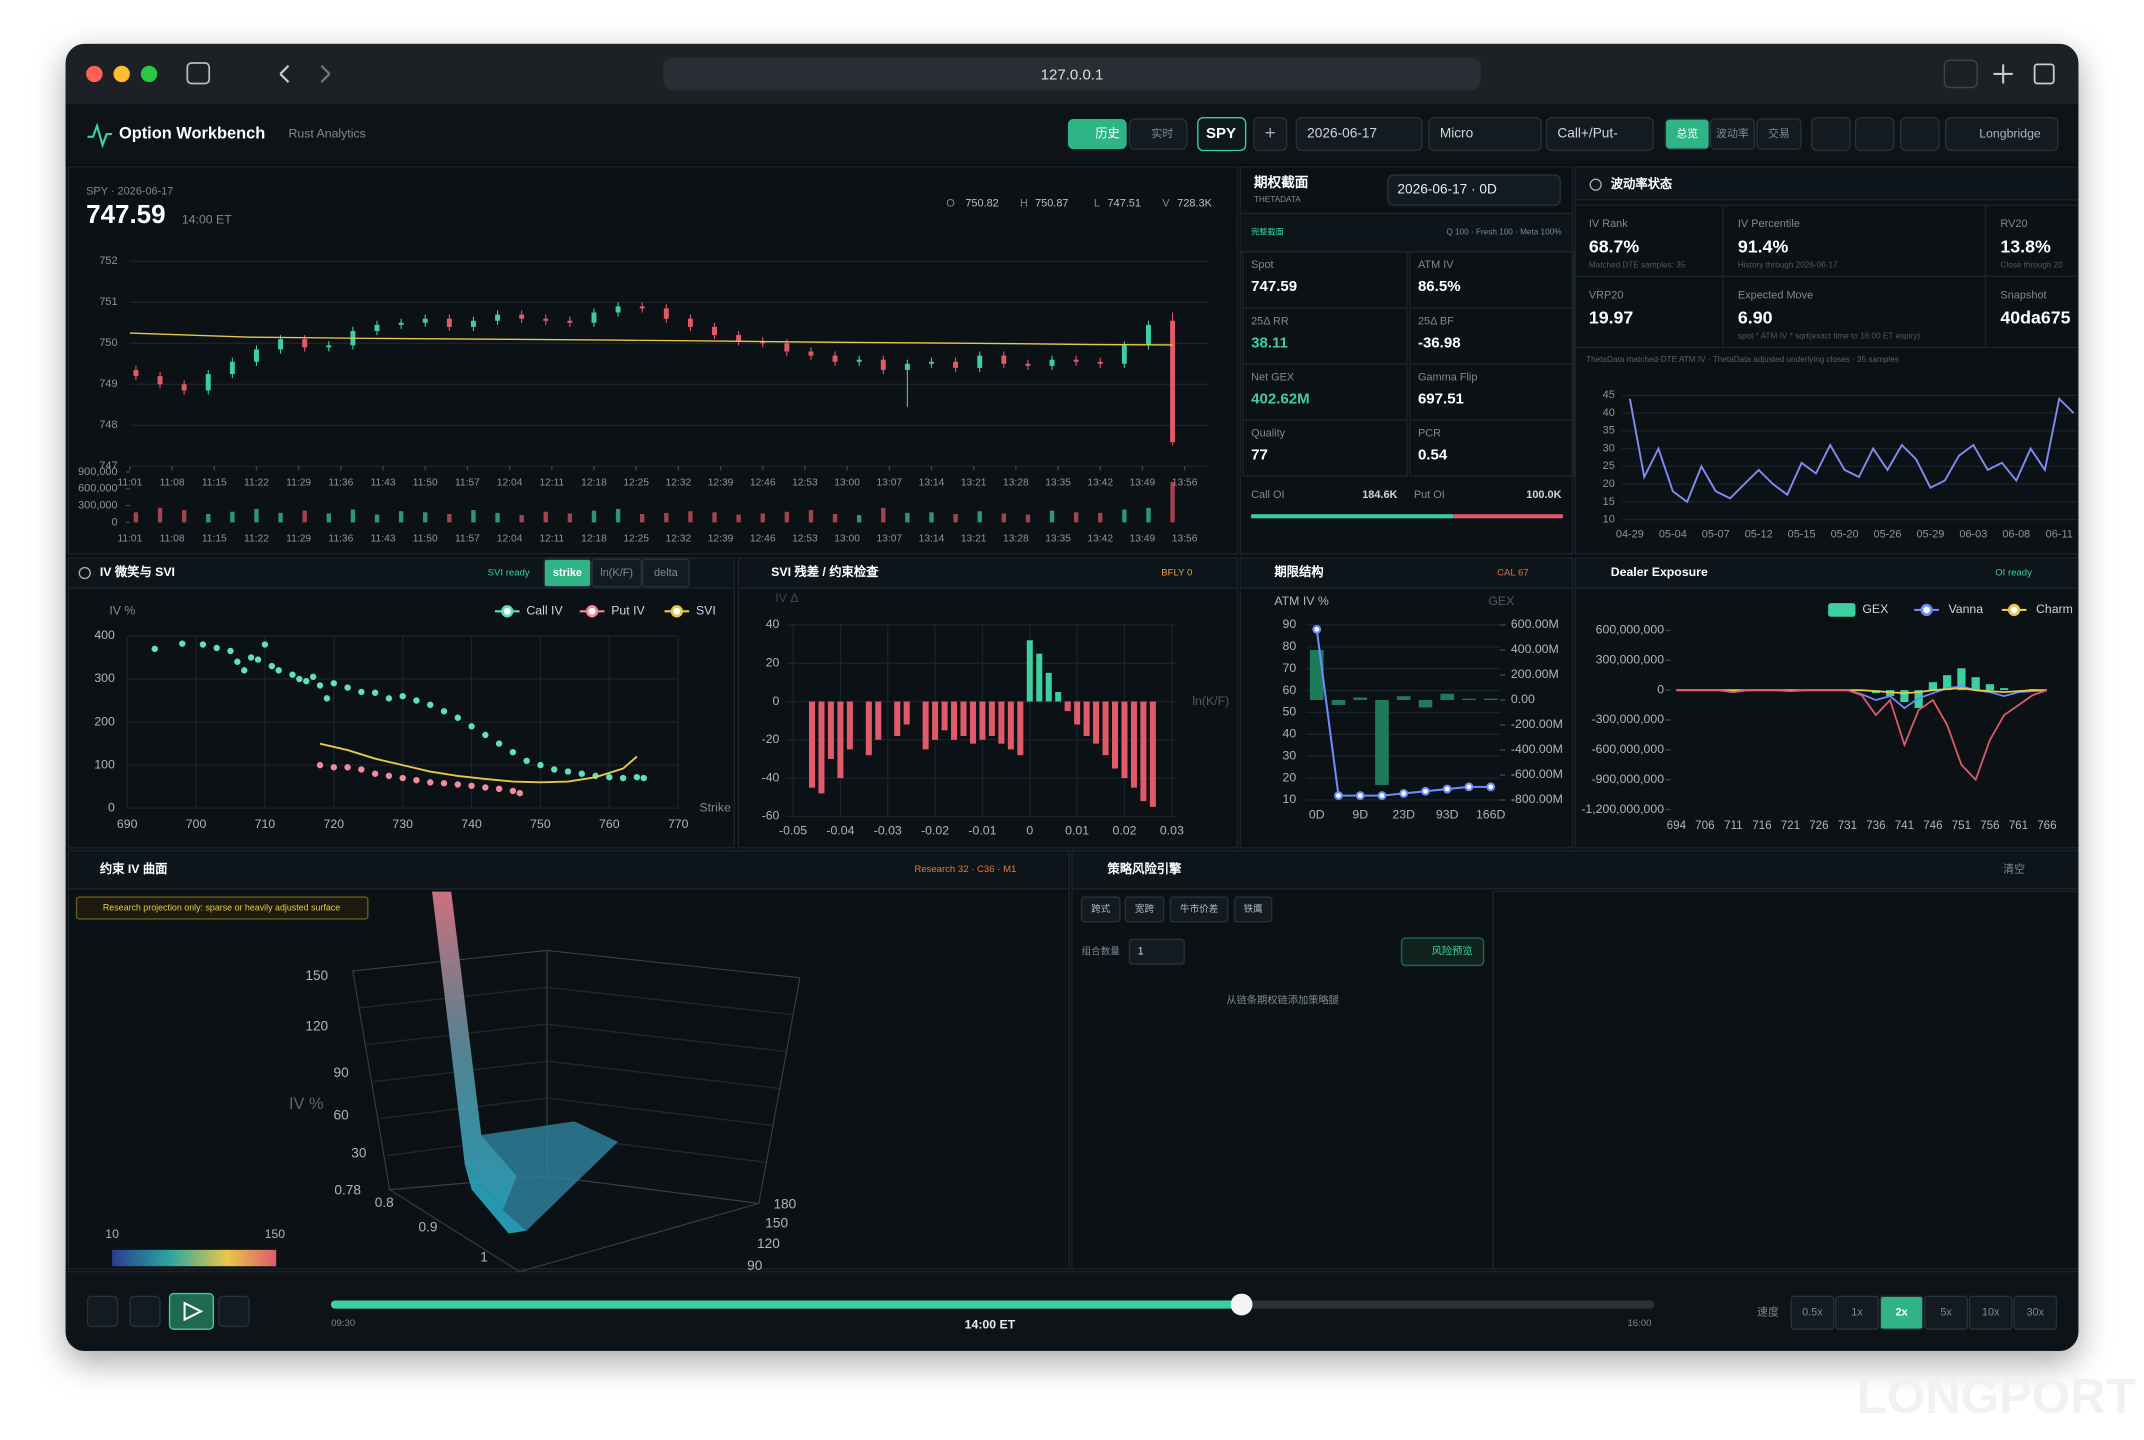 Image resolution: width=2144 pixels, height=1440 pixels. Describe the element at coordinates (1842, 610) in the screenshot. I see `legend-swatch` at that location.